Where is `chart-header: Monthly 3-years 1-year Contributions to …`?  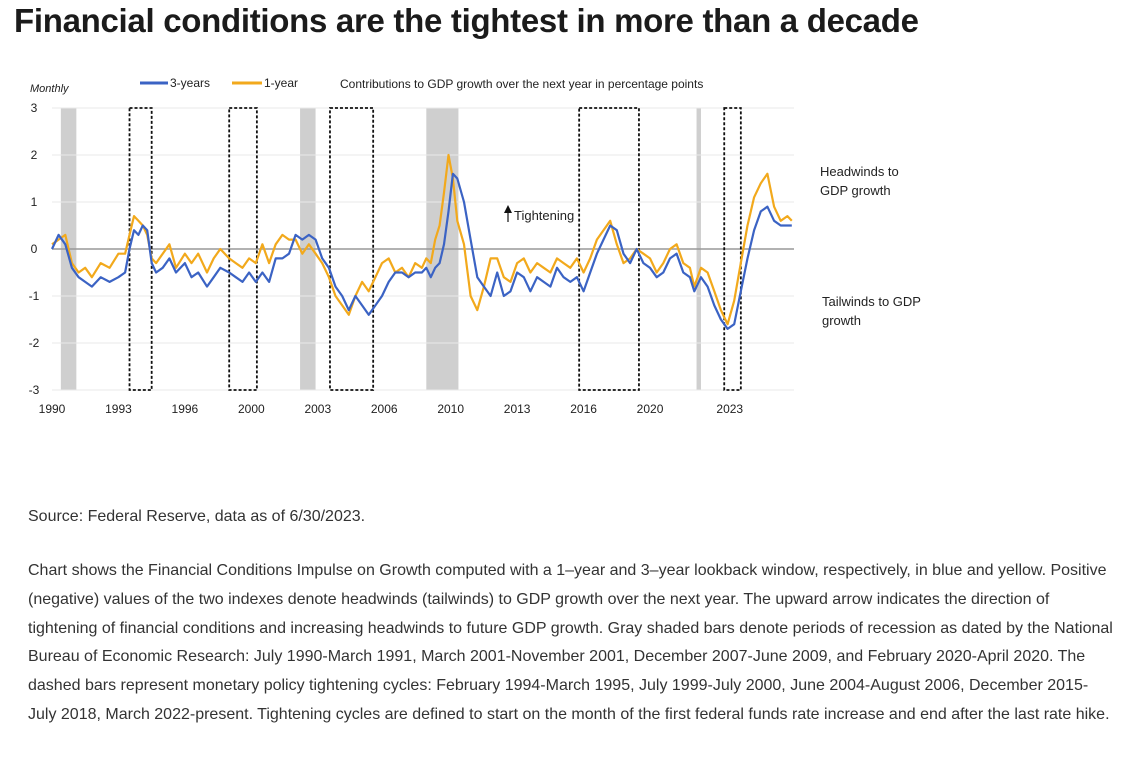
chart-header: Monthly 3-years 1-year Contributions to … is located at coordinates (366, 85).